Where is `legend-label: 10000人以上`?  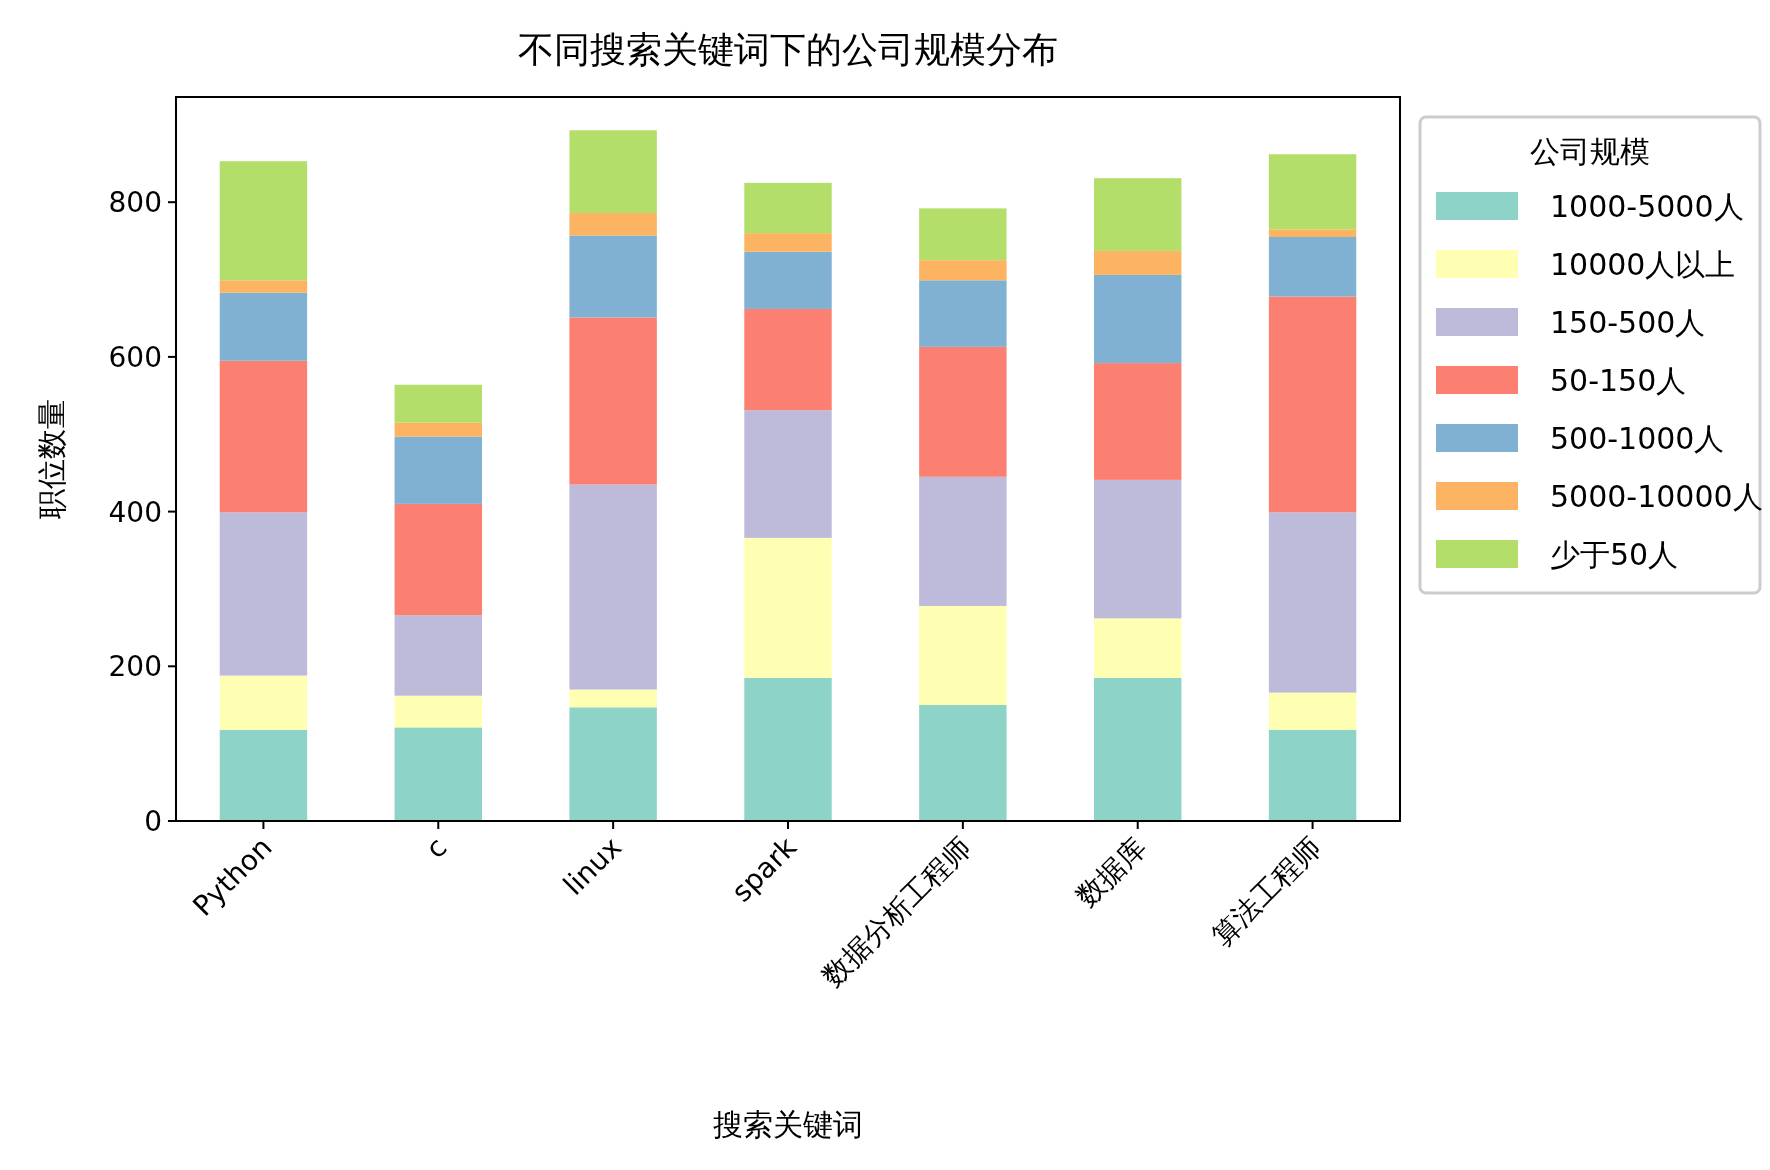
legend-label: 10000人以上 is located at coordinates (1643, 264).